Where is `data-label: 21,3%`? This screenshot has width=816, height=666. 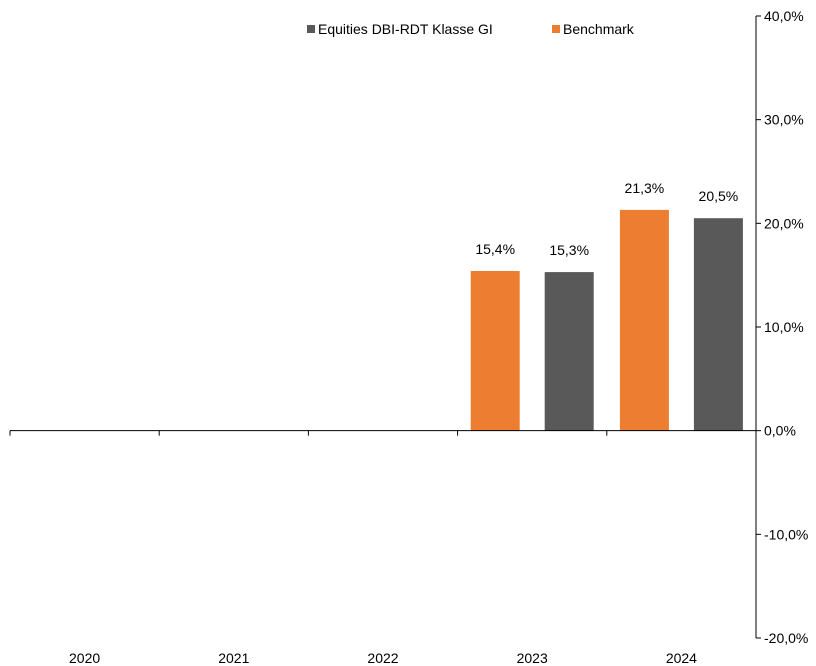 data-label: 21,3% is located at coordinates (645, 188).